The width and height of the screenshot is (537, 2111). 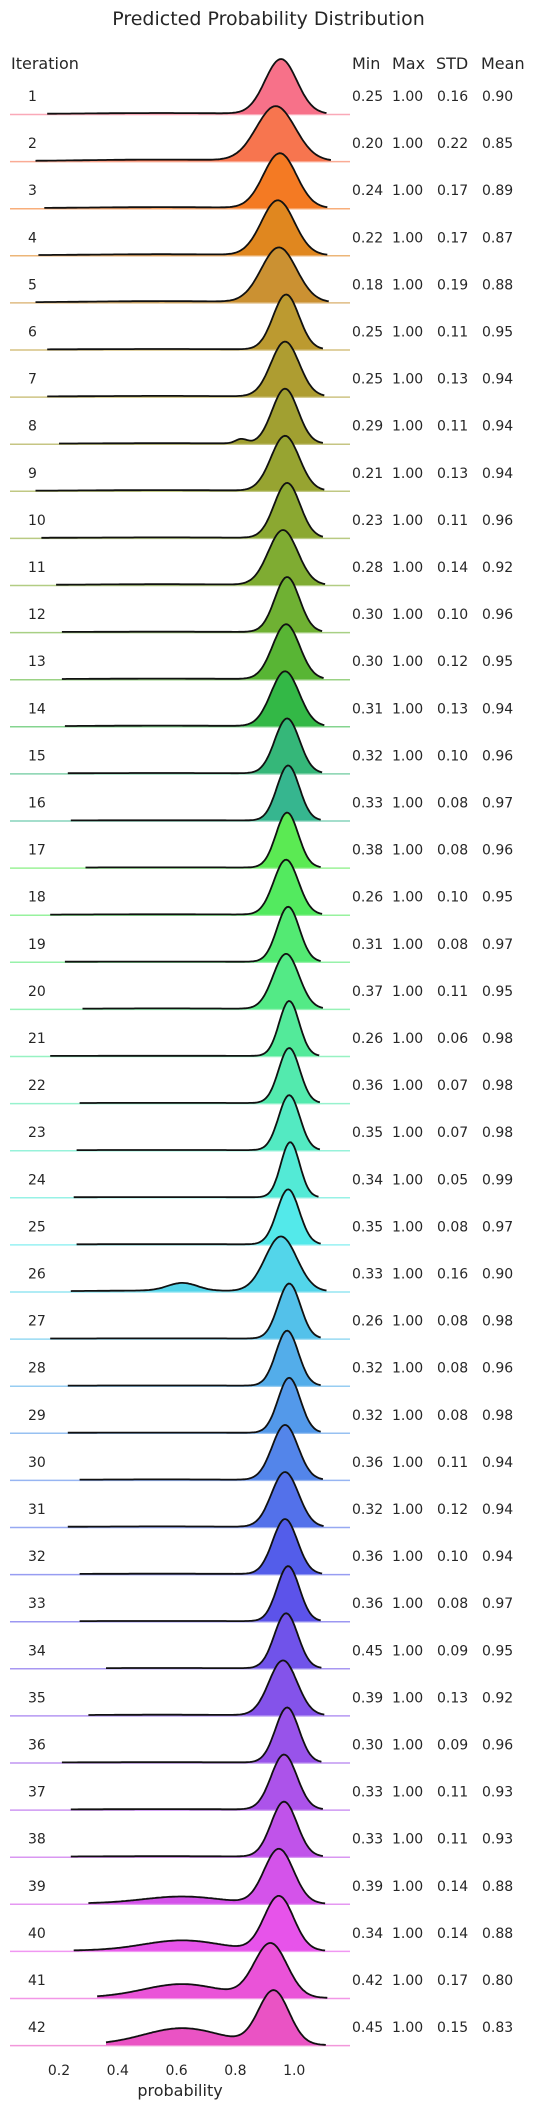 I want to click on row-label-3: 3, so click(x=32, y=191).